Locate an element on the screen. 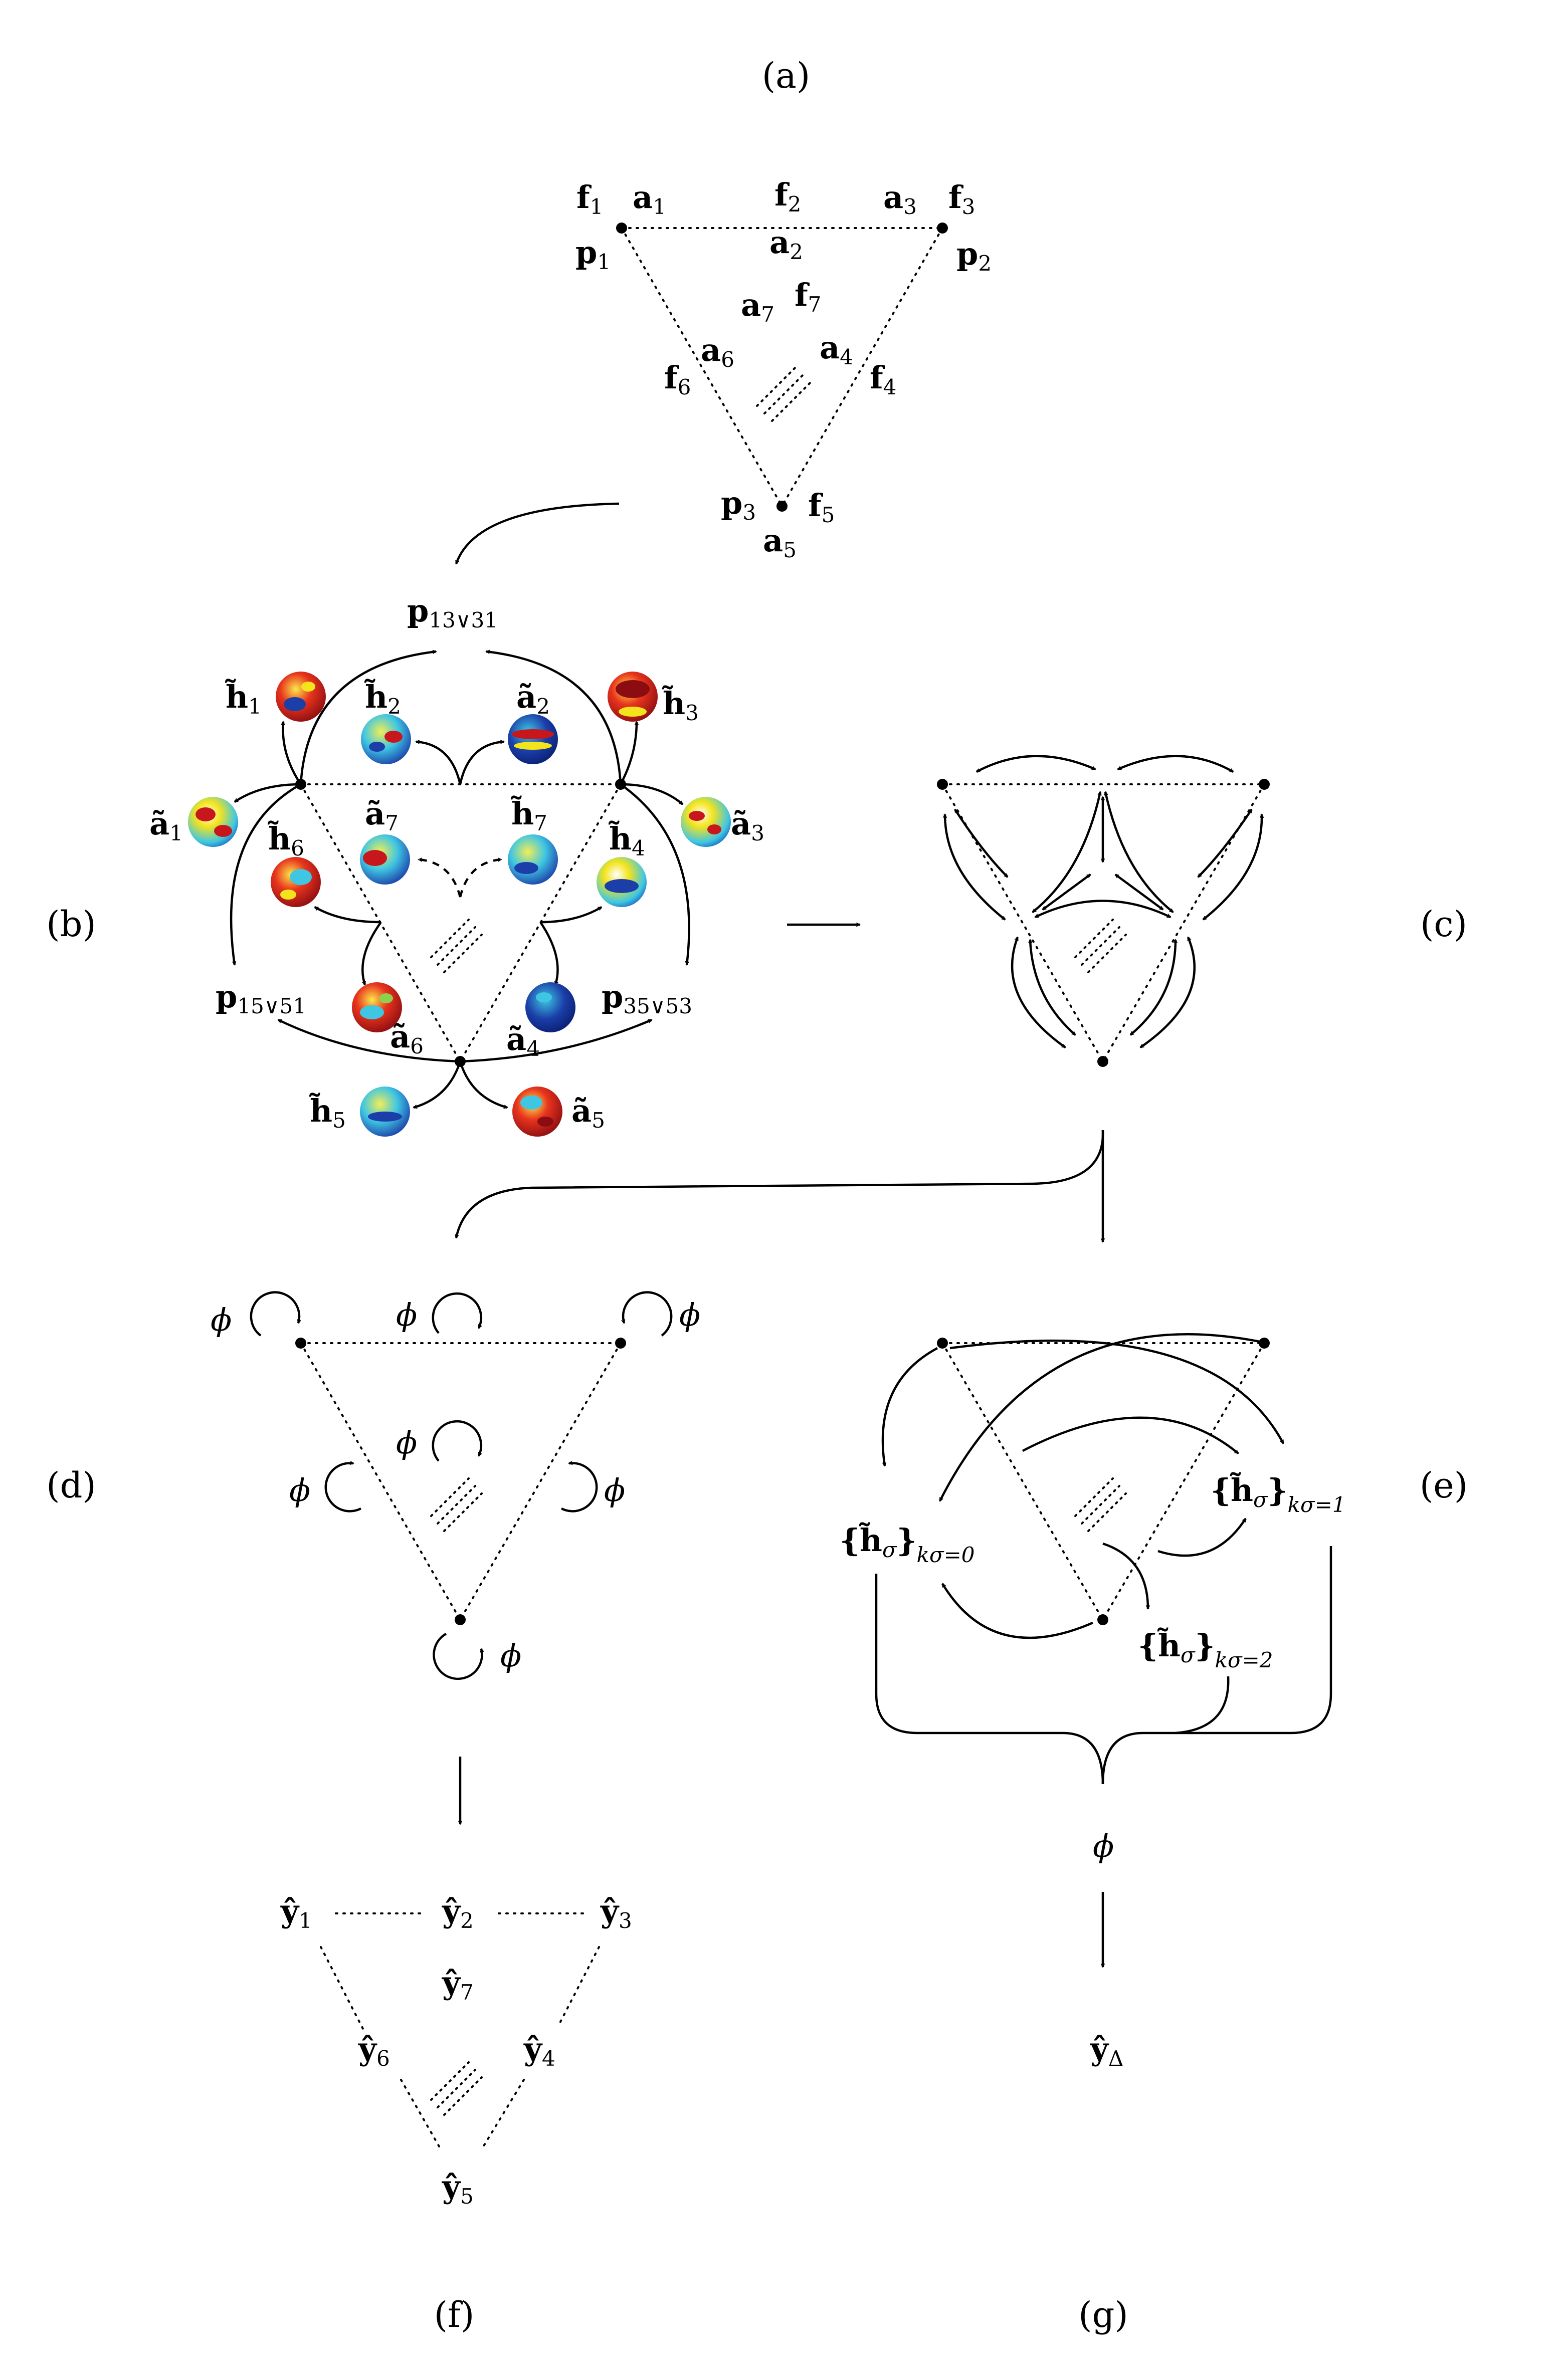  label-y7: ŷ7 is located at coordinates (458, 1985).